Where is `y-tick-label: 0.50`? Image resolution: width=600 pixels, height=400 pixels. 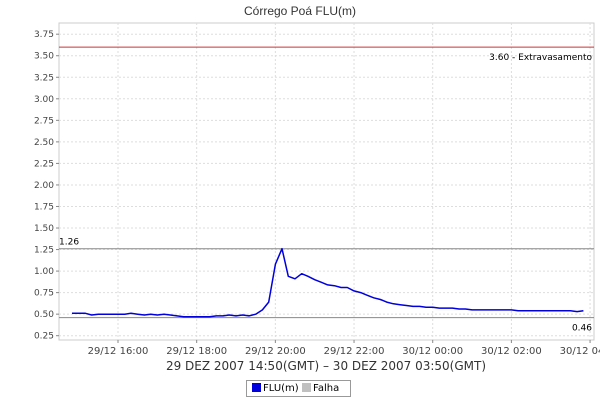
y-tick-label: 0.50 is located at coordinates (44, 315).